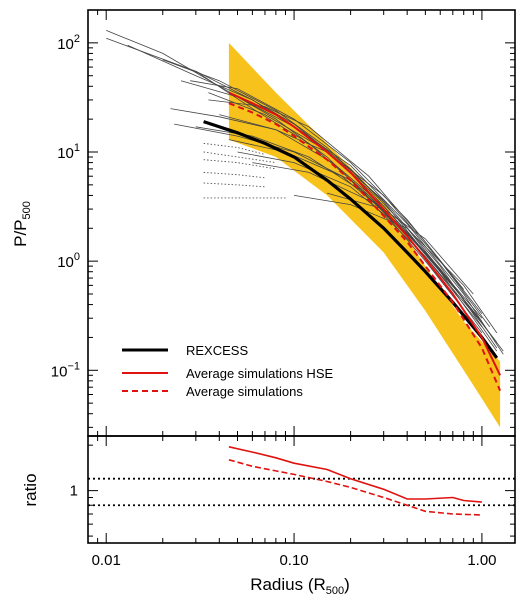  I want to click on ratio-plot-frame, so click(301, 489).